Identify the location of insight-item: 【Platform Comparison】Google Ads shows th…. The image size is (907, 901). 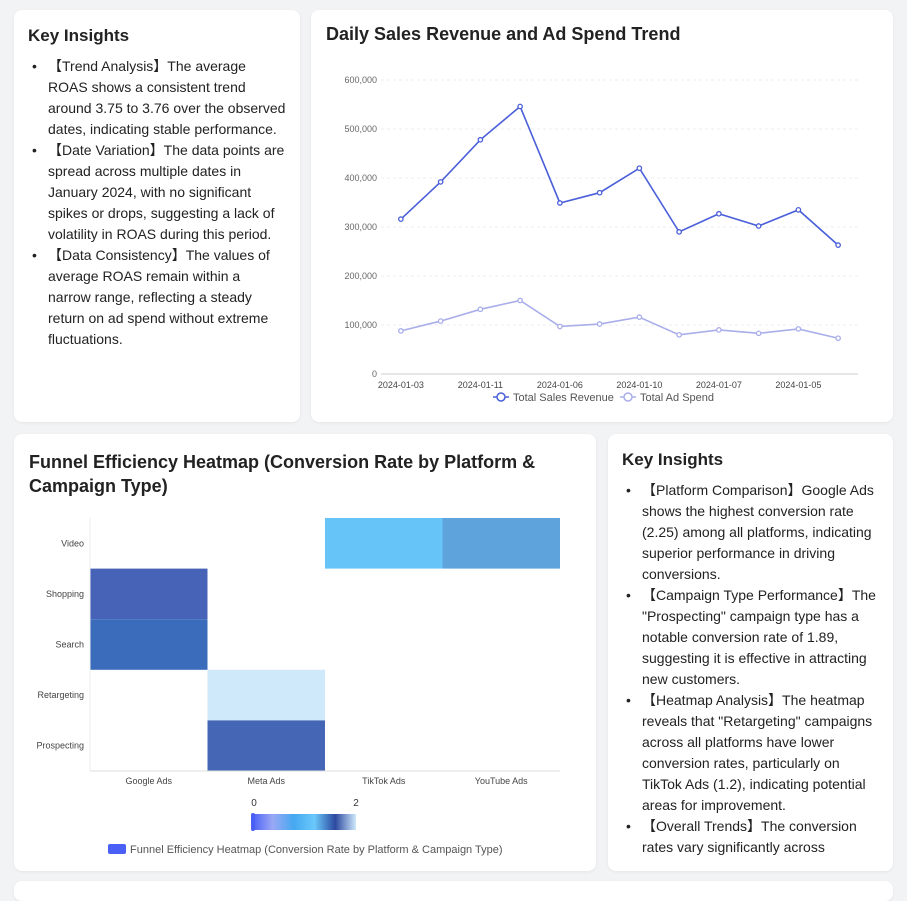
(750, 532).